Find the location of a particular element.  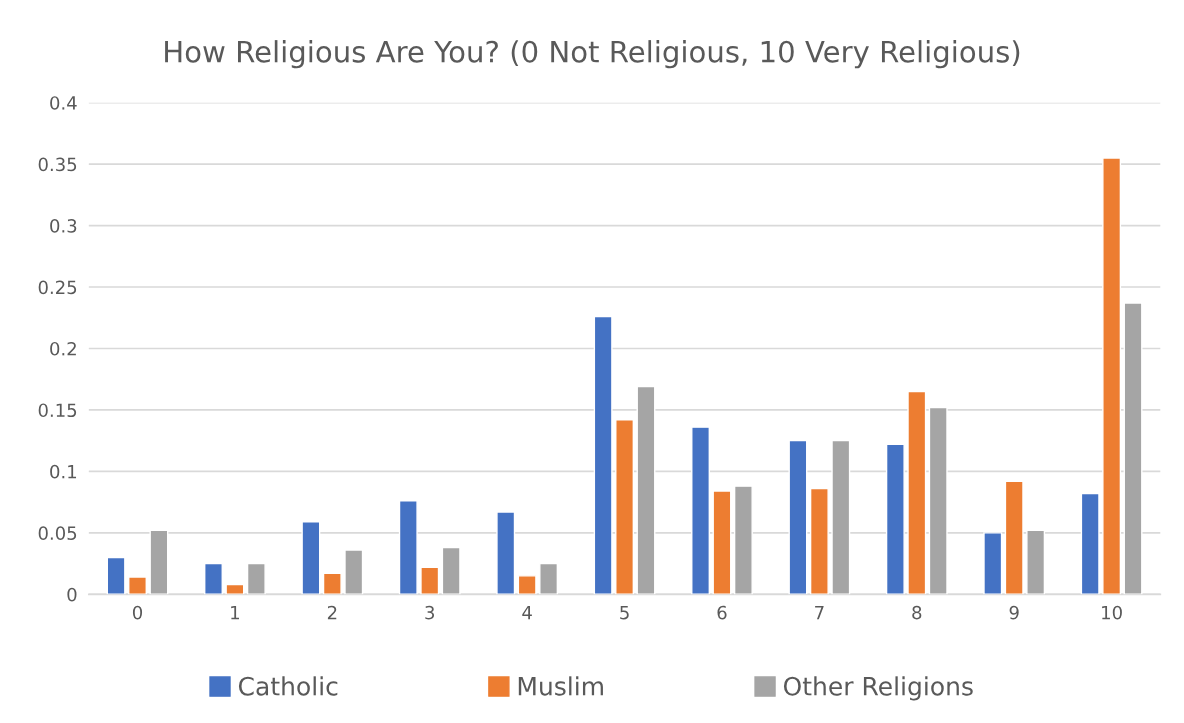

y-tick-label: 0.35 is located at coordinates (57, 164).